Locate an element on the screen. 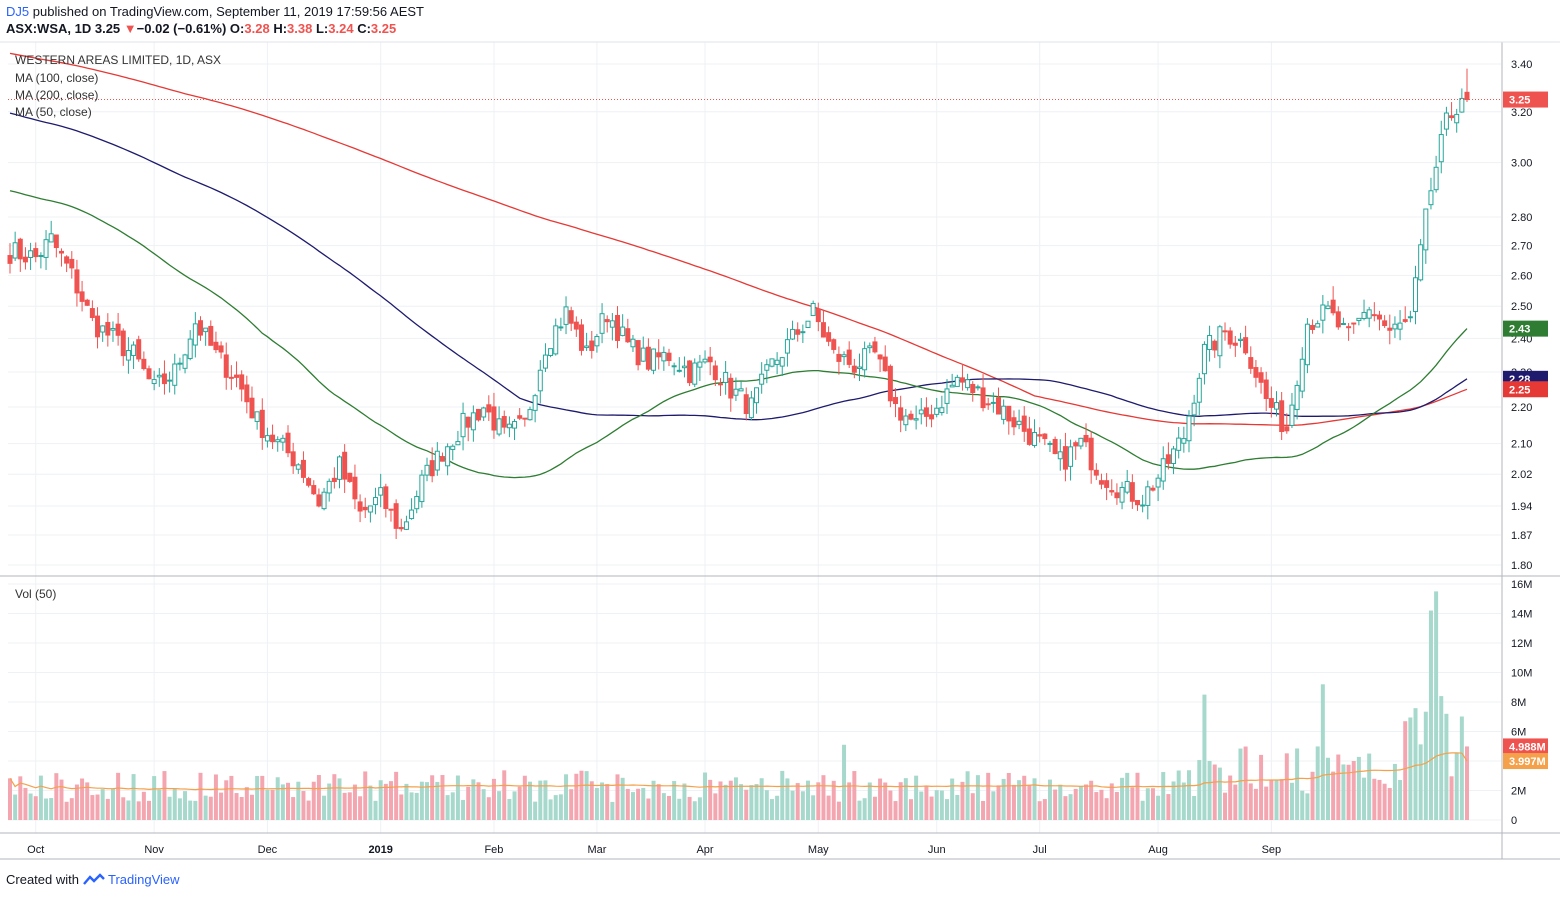  price-tick-label: 1.94 is located at coordinates (1521, 507).